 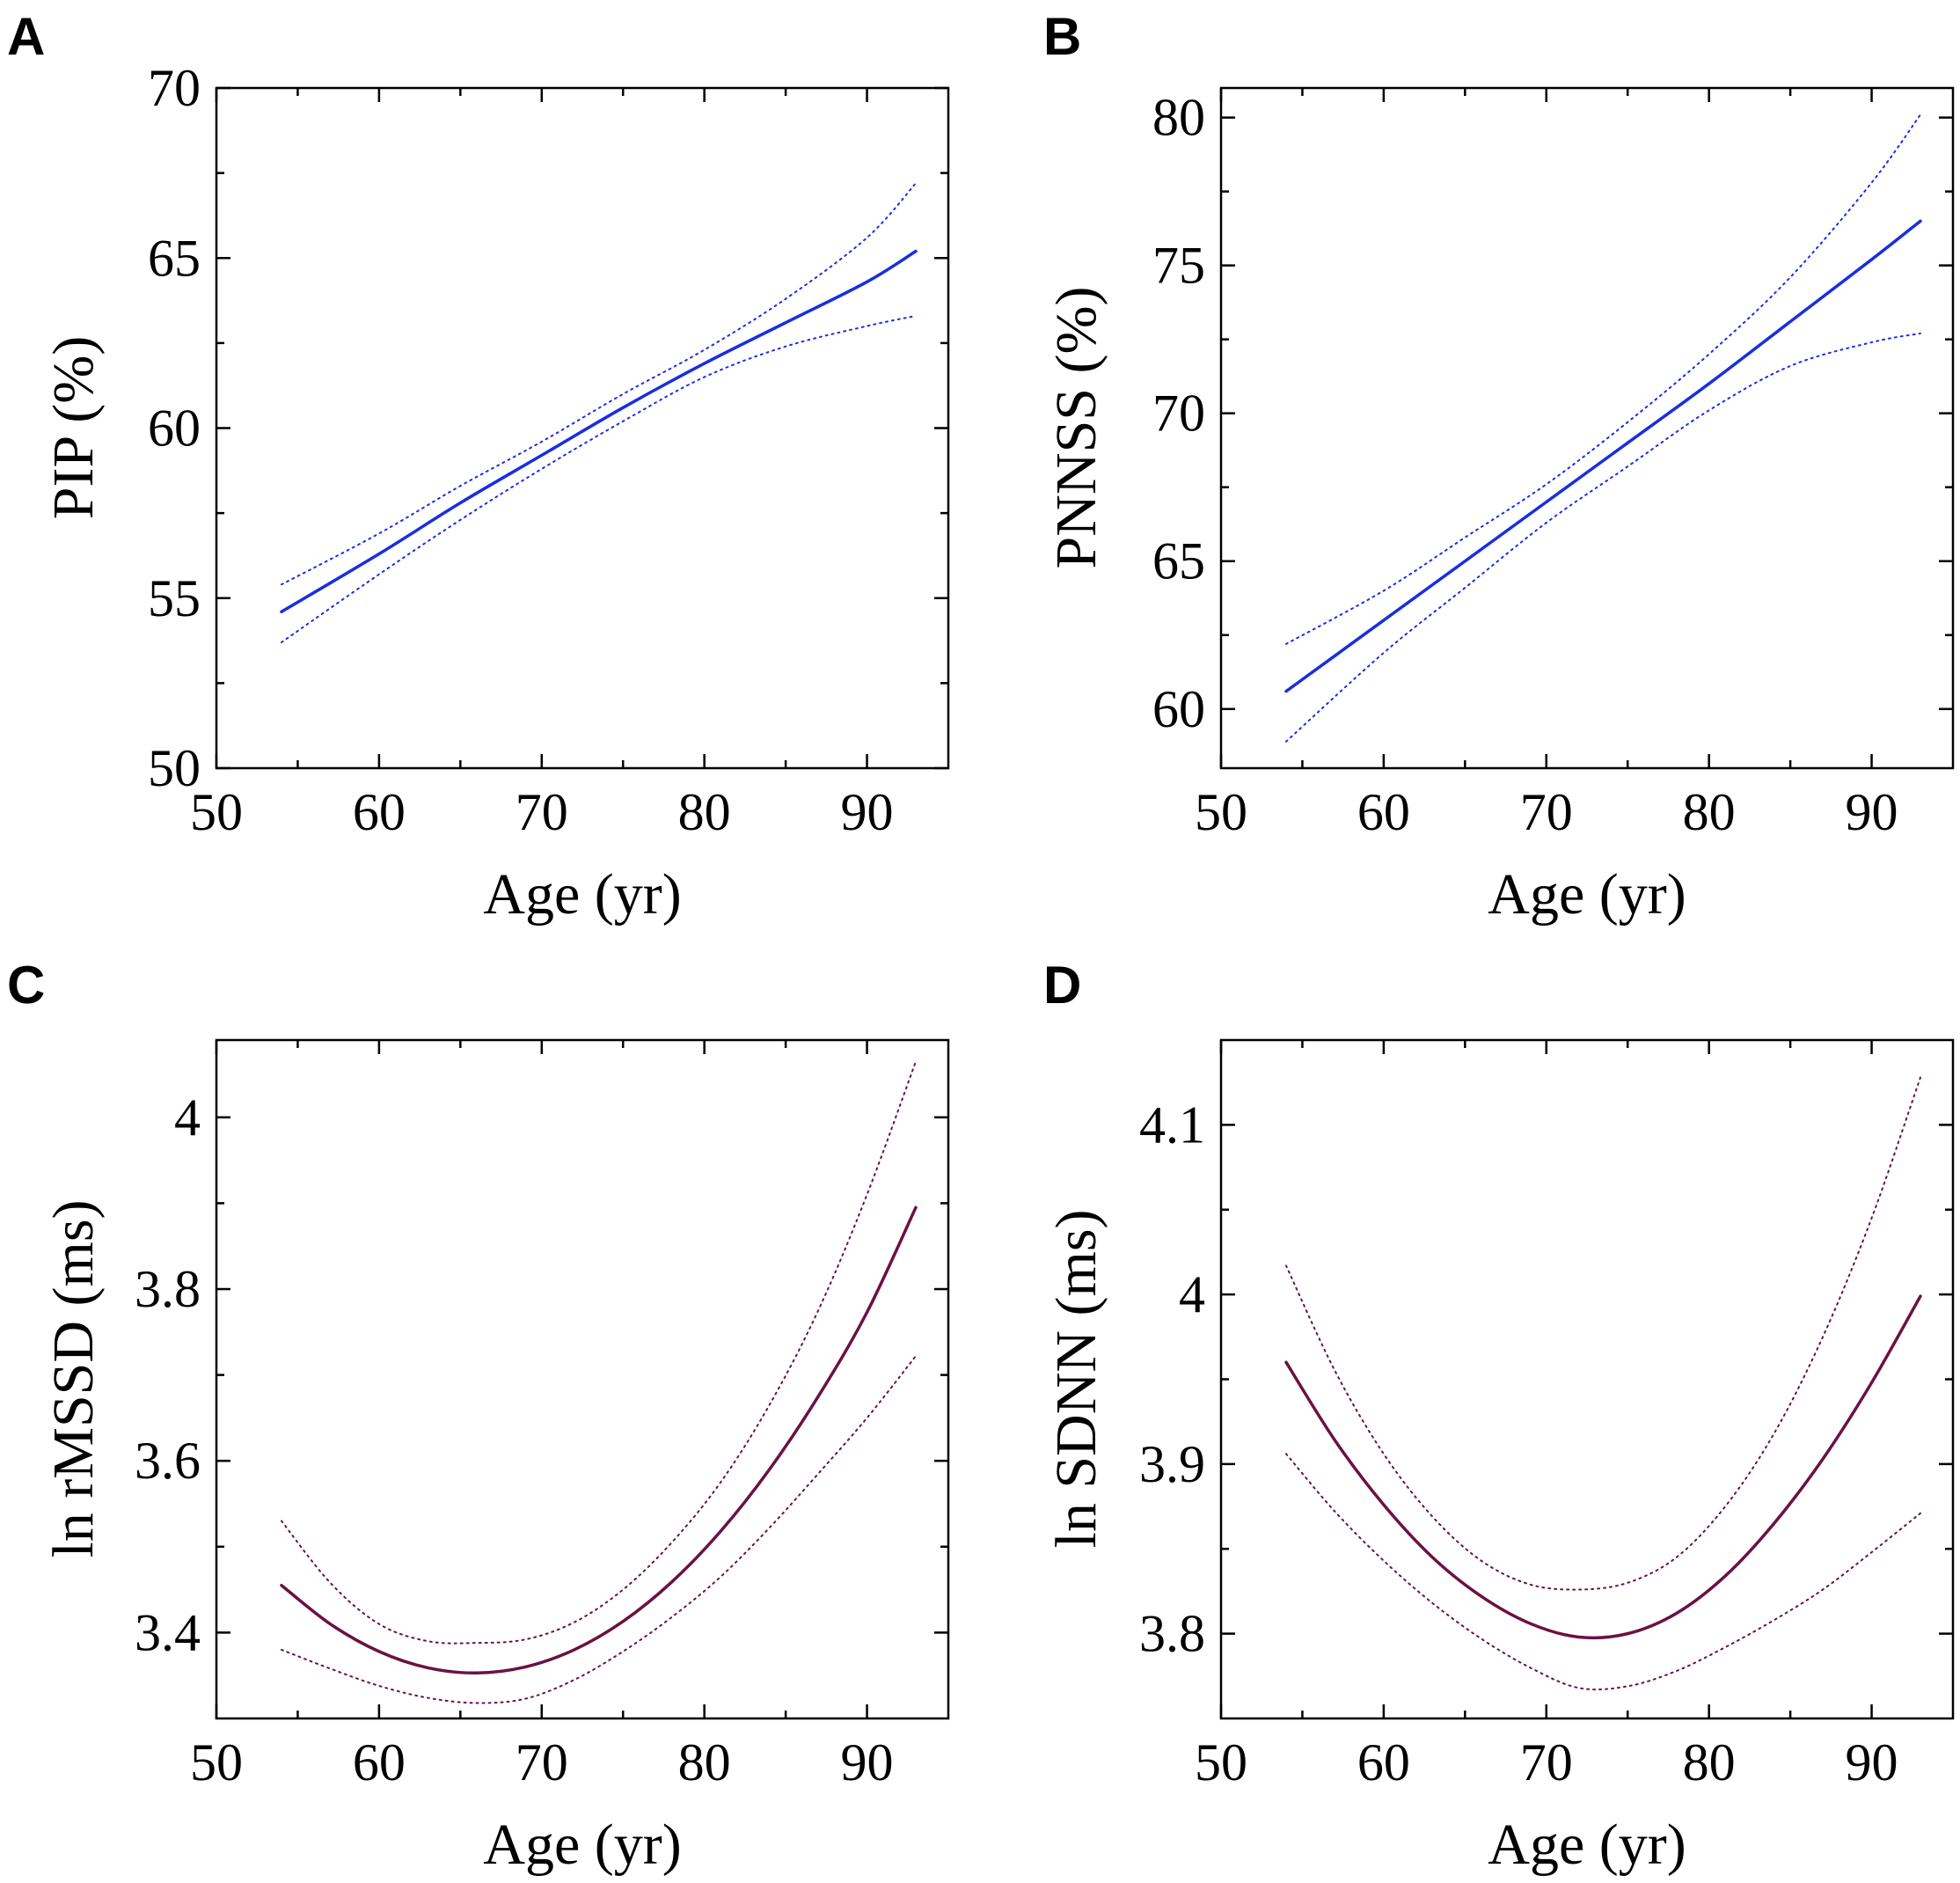 I want to click on fit-line-a, so click(x=599, y=431).